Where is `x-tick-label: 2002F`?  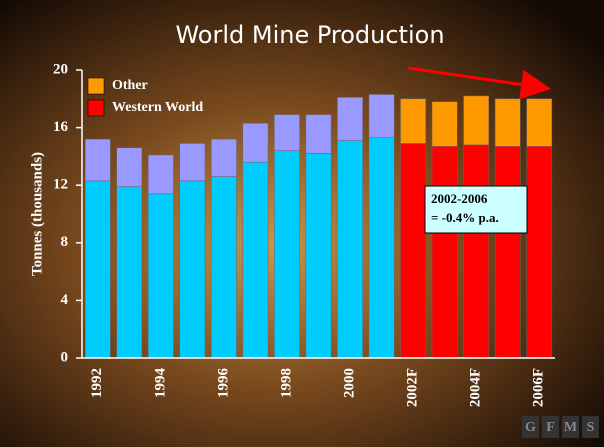
x-tick-label: 2002F is located at coordinates (413, 387).